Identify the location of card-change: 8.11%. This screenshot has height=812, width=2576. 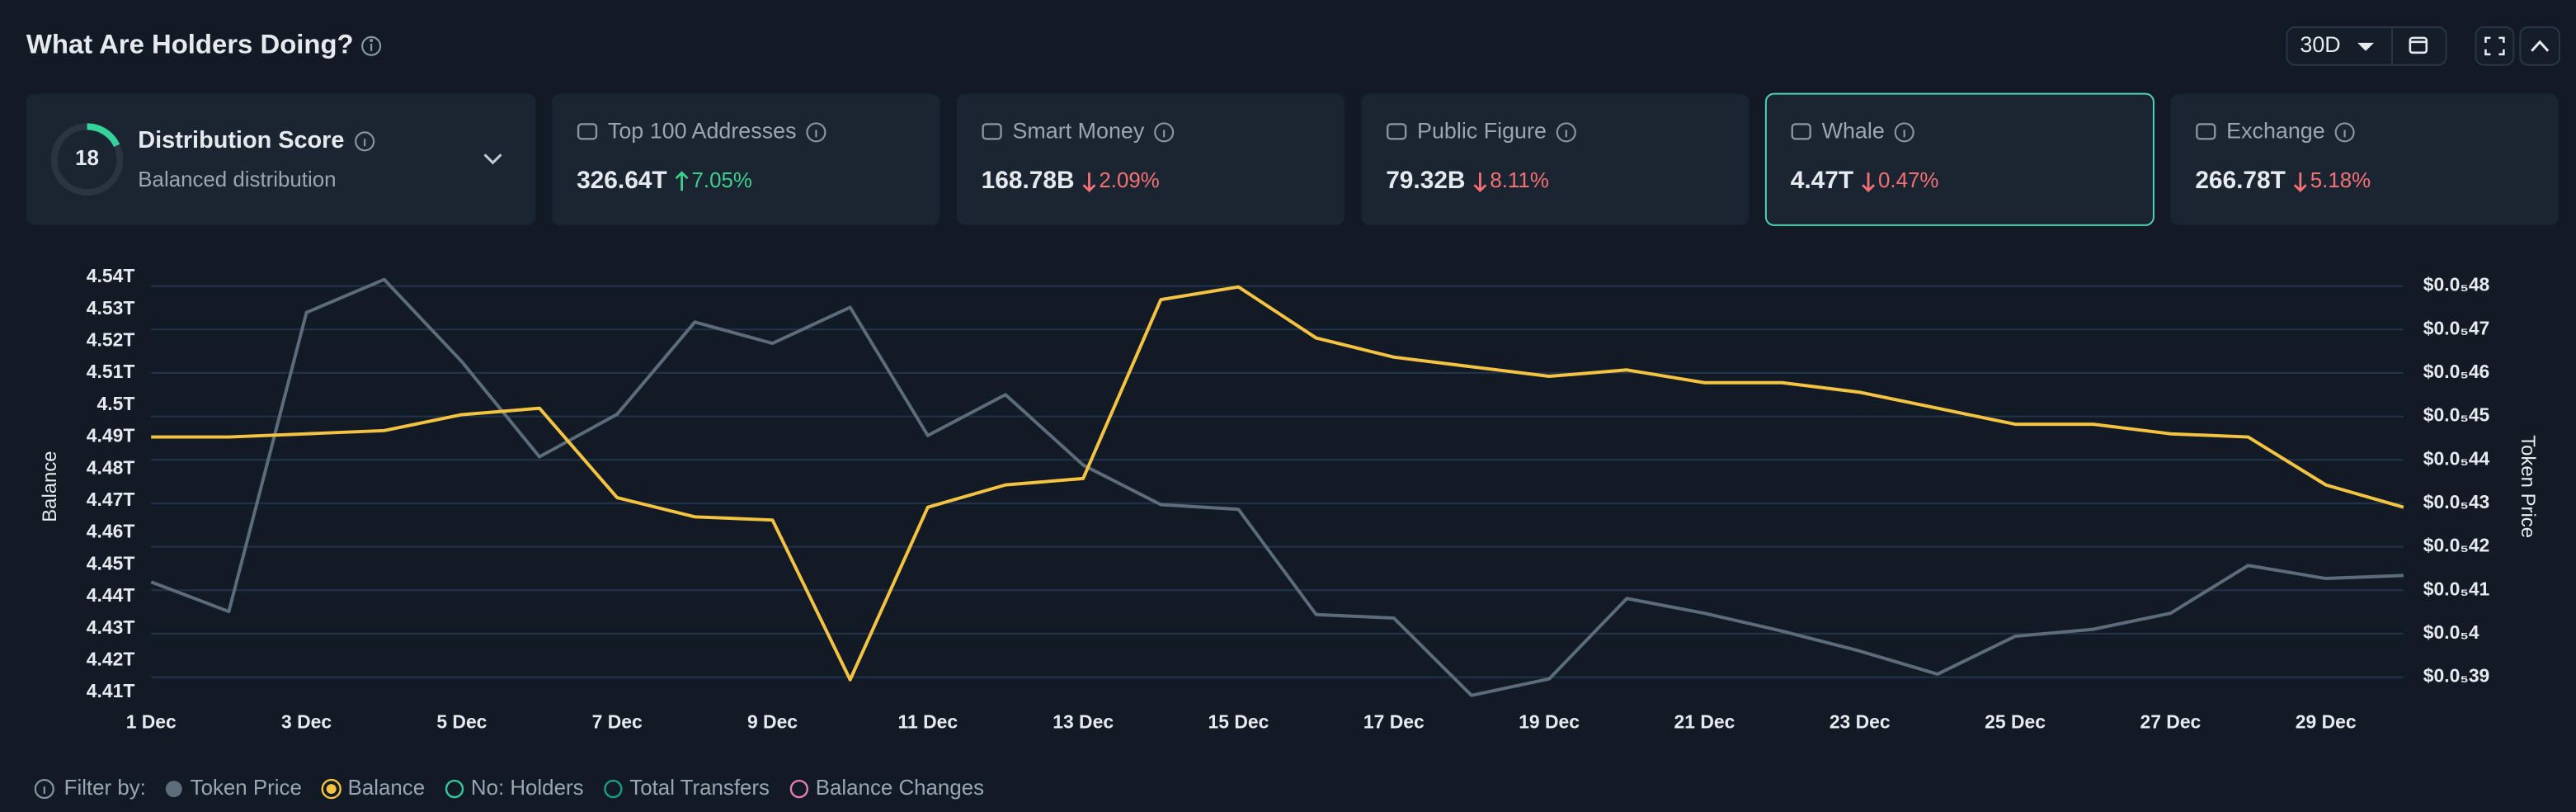
(1519, 180).